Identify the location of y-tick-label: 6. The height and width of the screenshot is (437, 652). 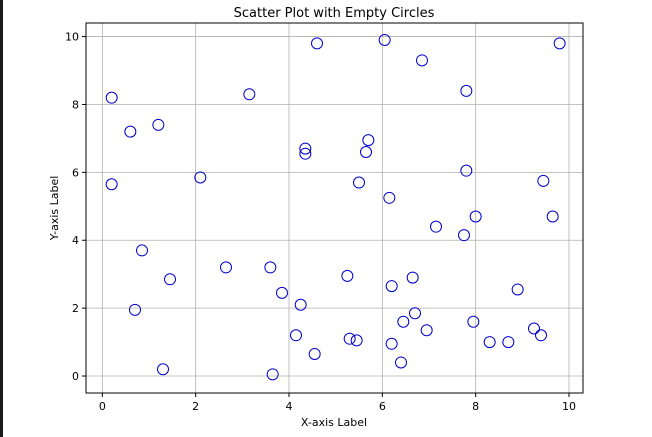
(75, 172).